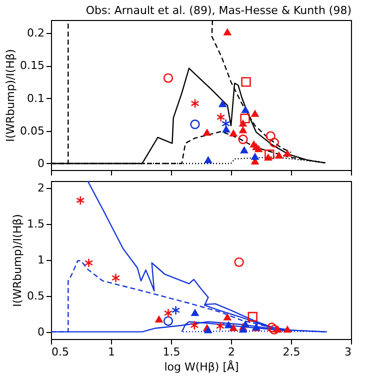  I want to click on x-tick-label: 1, so click(111, 352).